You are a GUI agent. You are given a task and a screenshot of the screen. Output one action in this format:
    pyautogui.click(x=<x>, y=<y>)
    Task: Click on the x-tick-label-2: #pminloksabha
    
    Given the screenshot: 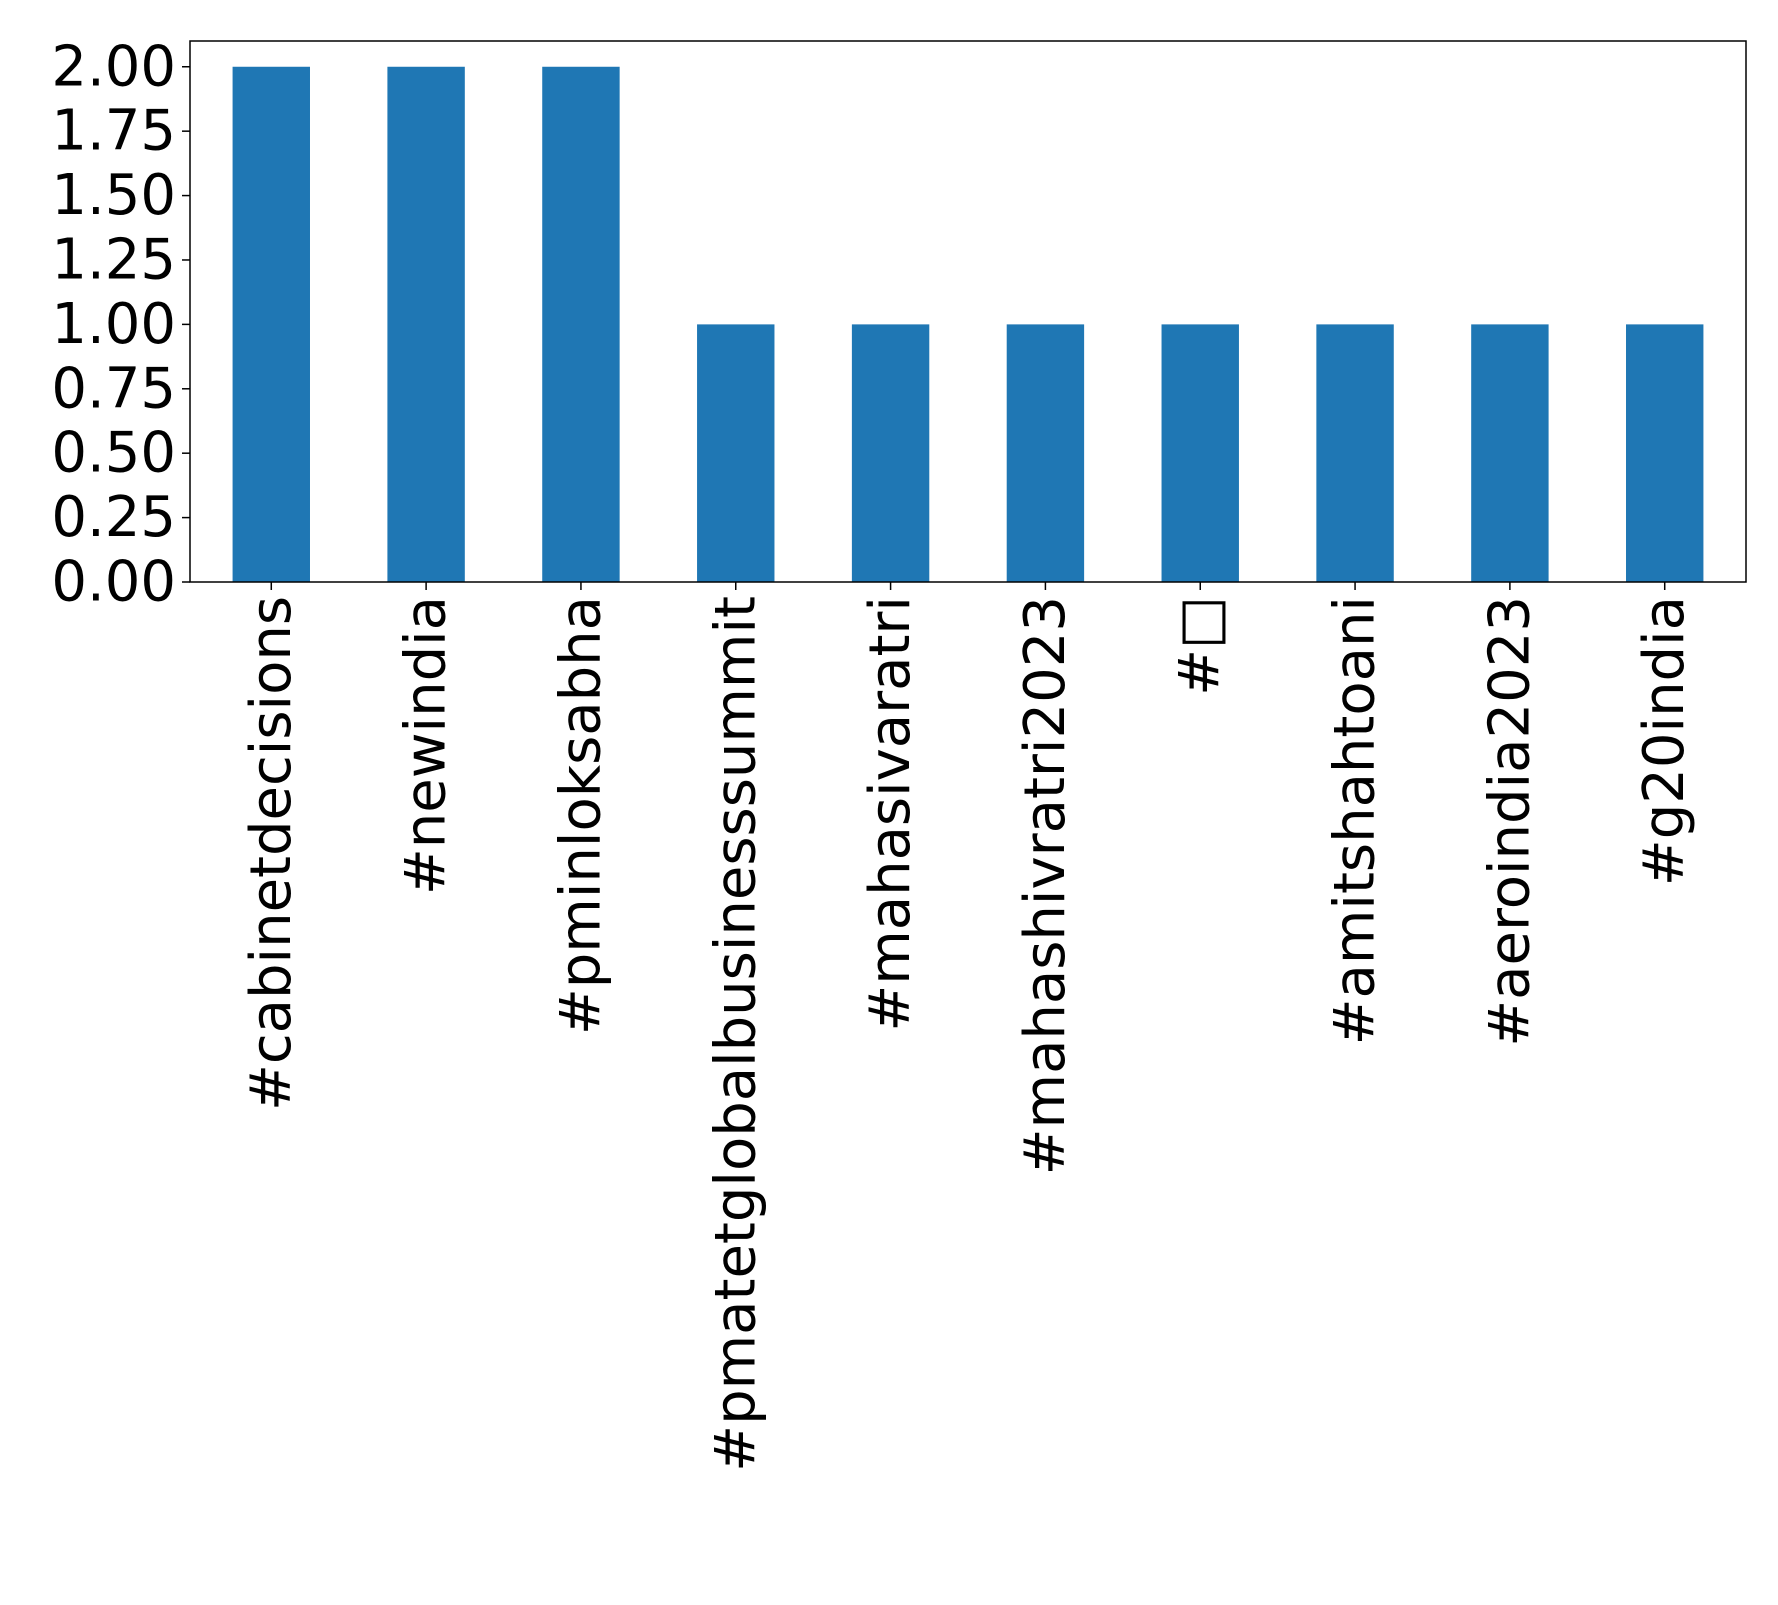 What is the action you would take?
    pyautogui.click(x=580, y=815)
    